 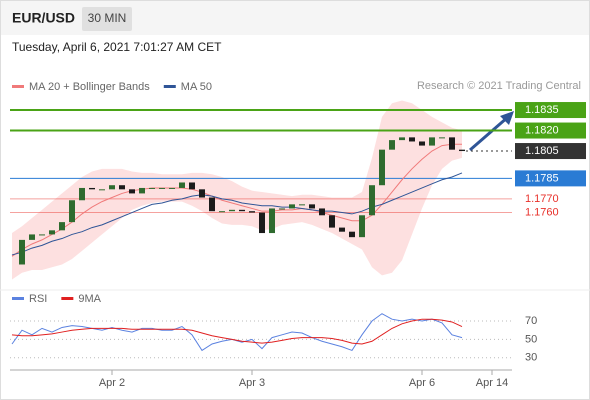 What do you see at coordinates (499, 86) in the screenshot?
I see `source: Research © 2021 Trading Central` at bounding box center [499, 86].